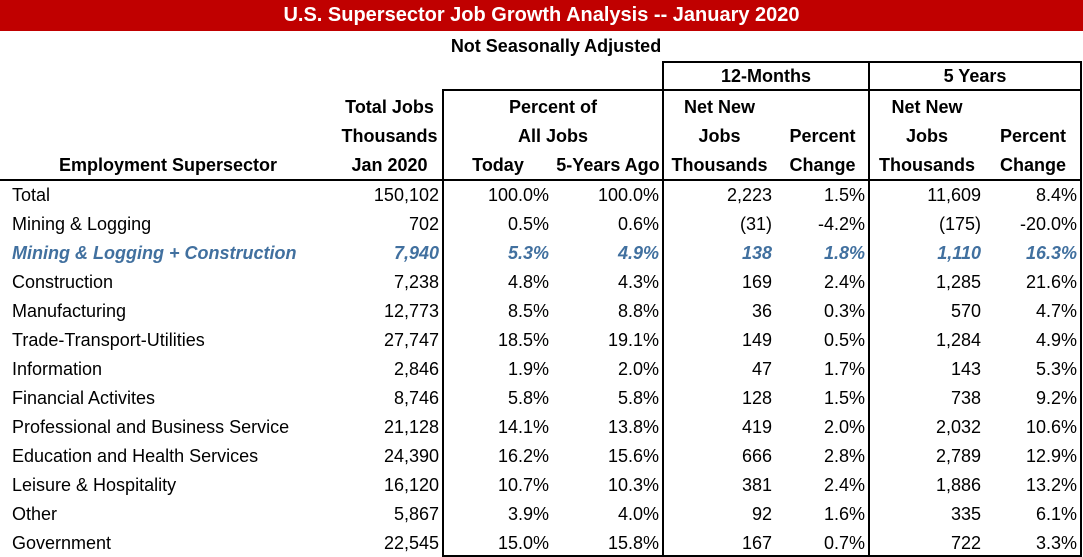 The height and width of the screenshot is (557, 1083). What do you see at coordinates (756, 543) in the screenshot?
I see `cell-m12-net: 167` at bounding box center [756, 543].